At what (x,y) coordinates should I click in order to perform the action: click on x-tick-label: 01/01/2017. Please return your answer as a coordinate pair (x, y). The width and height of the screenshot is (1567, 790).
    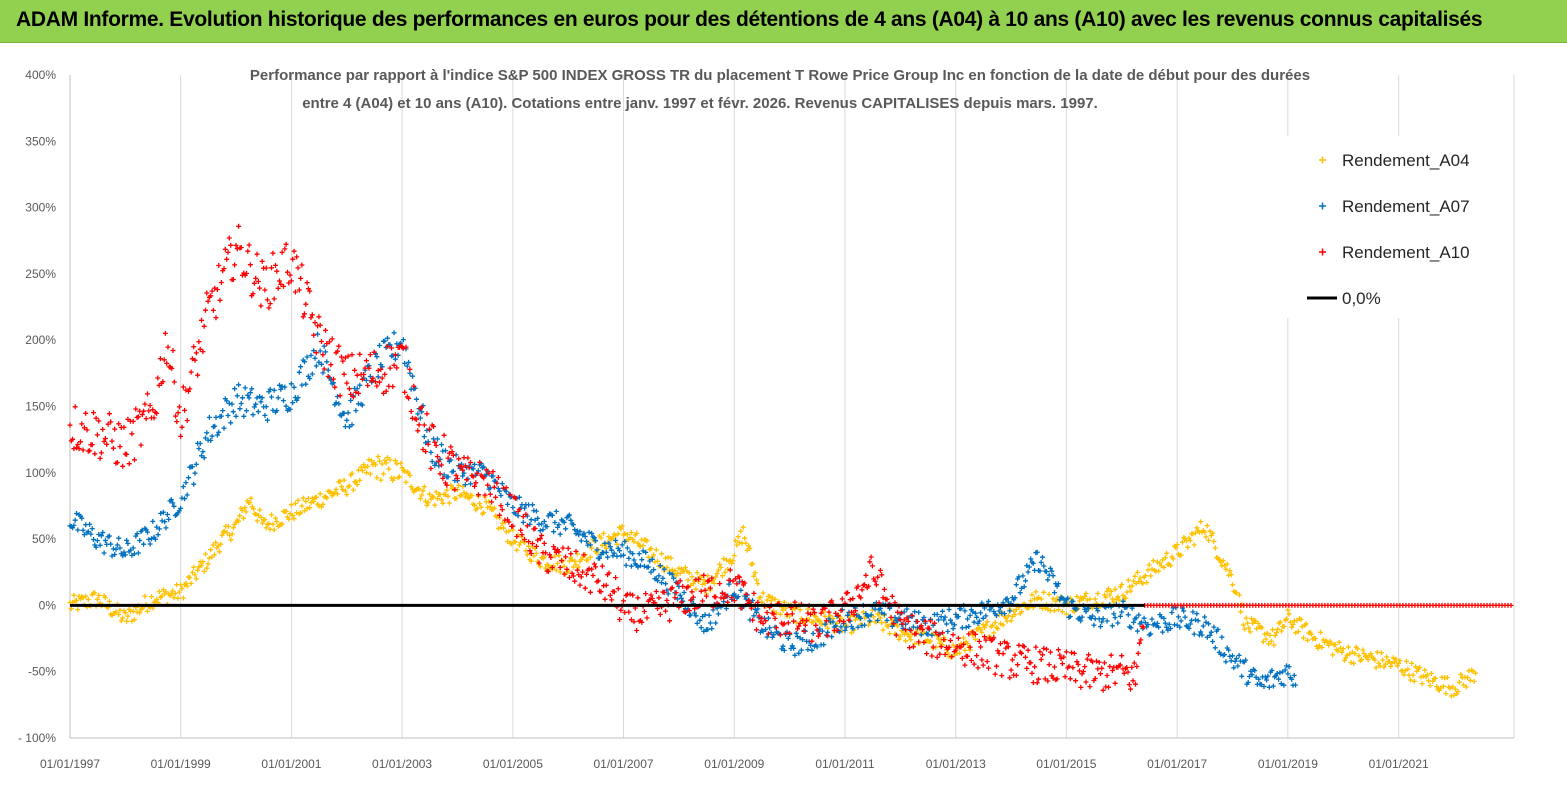
    Looking at the image, I should click on (1177, 764).